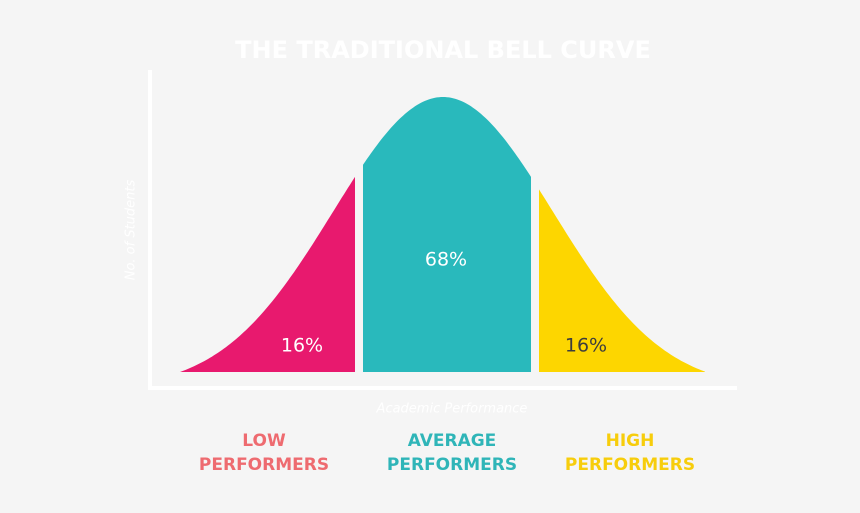 This screenshot has width=860, height=513. I want to click on y-axis-label: No. of Students, so click(131, 230).